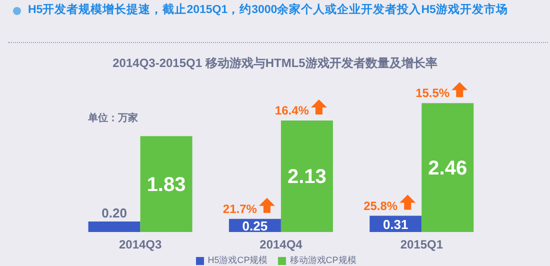  I want to click on data-label: 2.13, so click(306, 177).